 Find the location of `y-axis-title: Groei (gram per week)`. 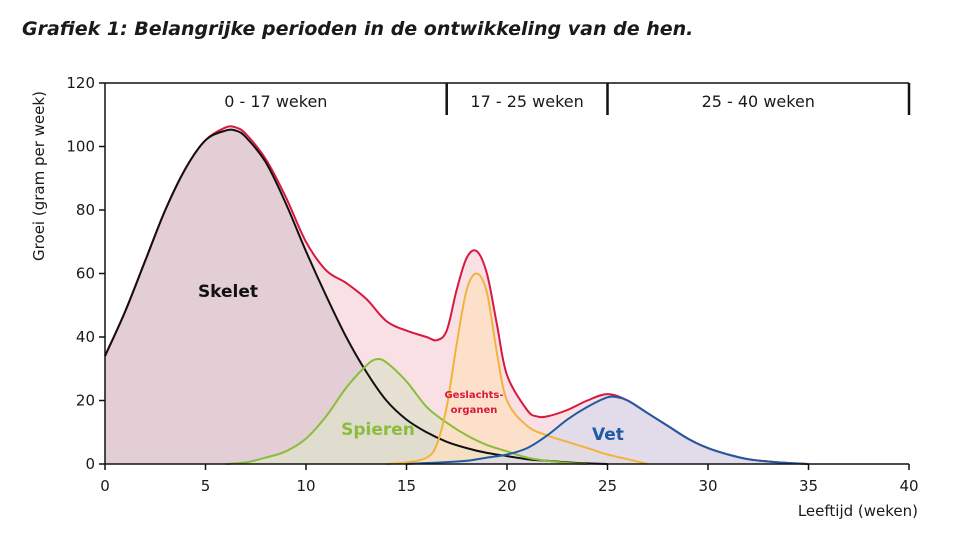

y-axis-title: Groei (gram per week) is located at coordinates (39, 176).